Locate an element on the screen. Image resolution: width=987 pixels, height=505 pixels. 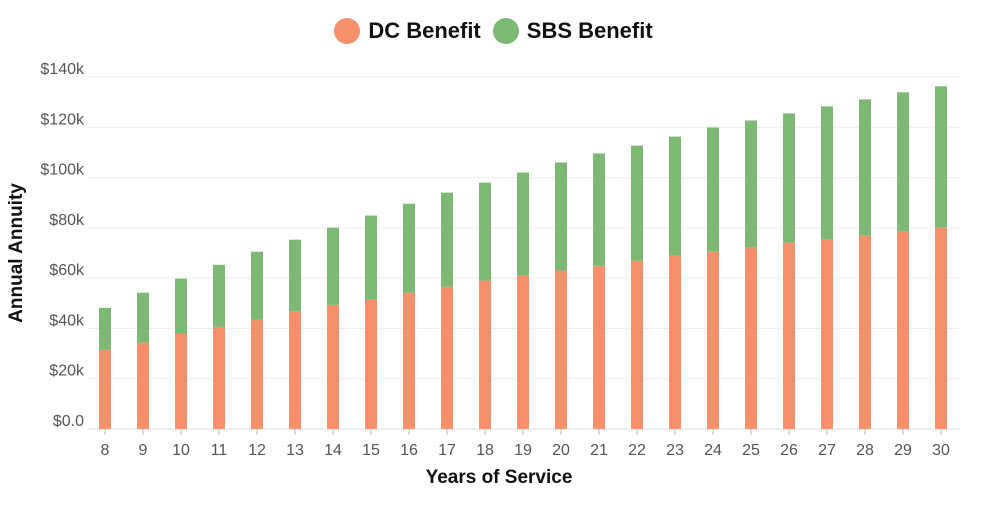
x-tick-label: 15 is located at coordinates (371, 450).